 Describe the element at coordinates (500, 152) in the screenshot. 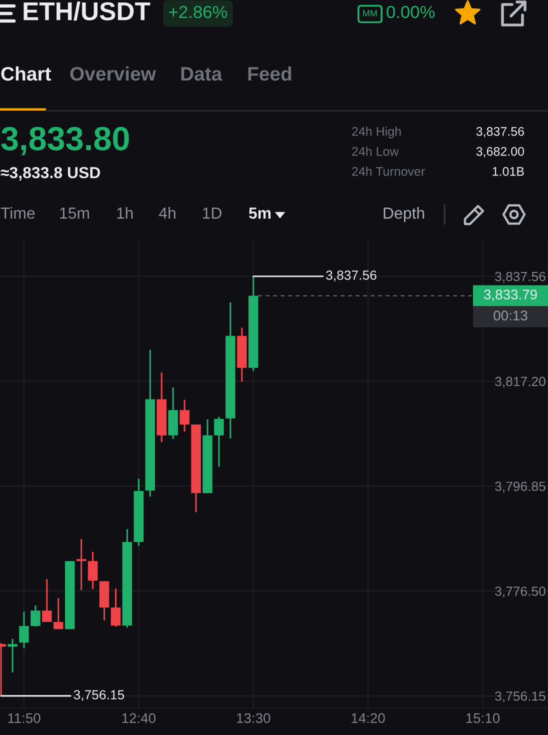

I see `text: 3,682.00` at that location.